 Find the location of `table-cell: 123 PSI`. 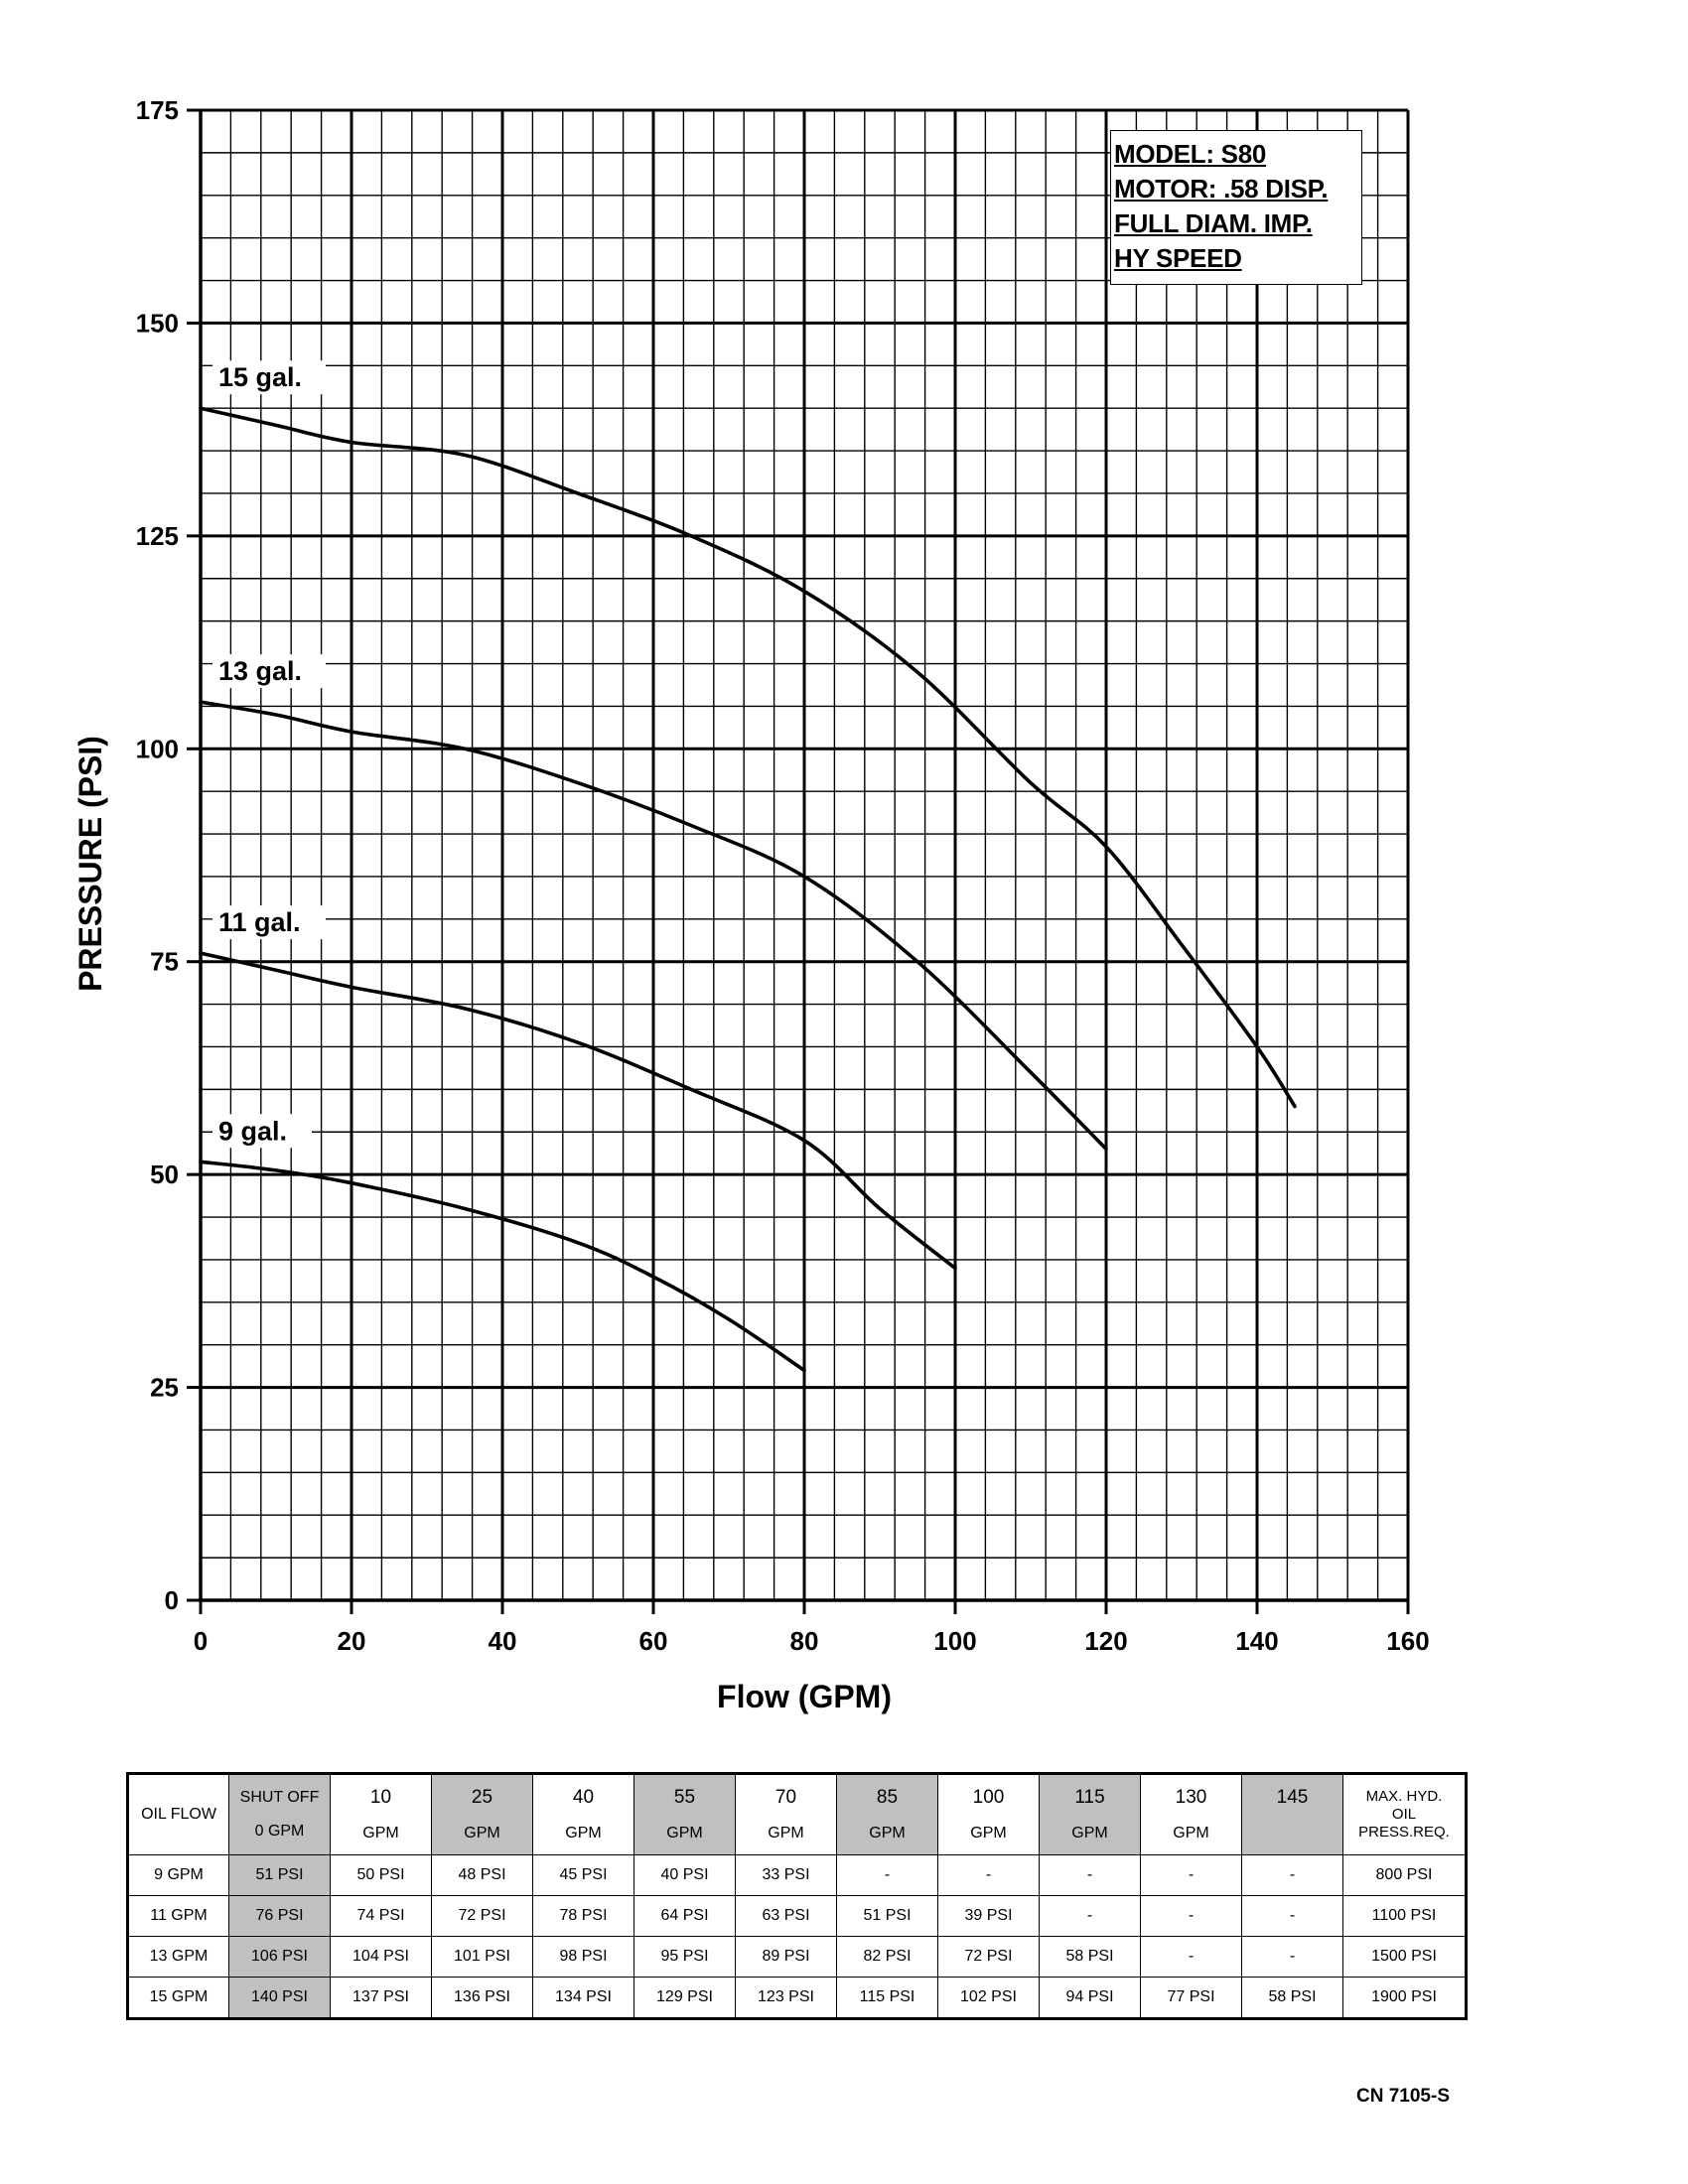

table-cell: 123 PSI is located at coordinates (786, 1998).